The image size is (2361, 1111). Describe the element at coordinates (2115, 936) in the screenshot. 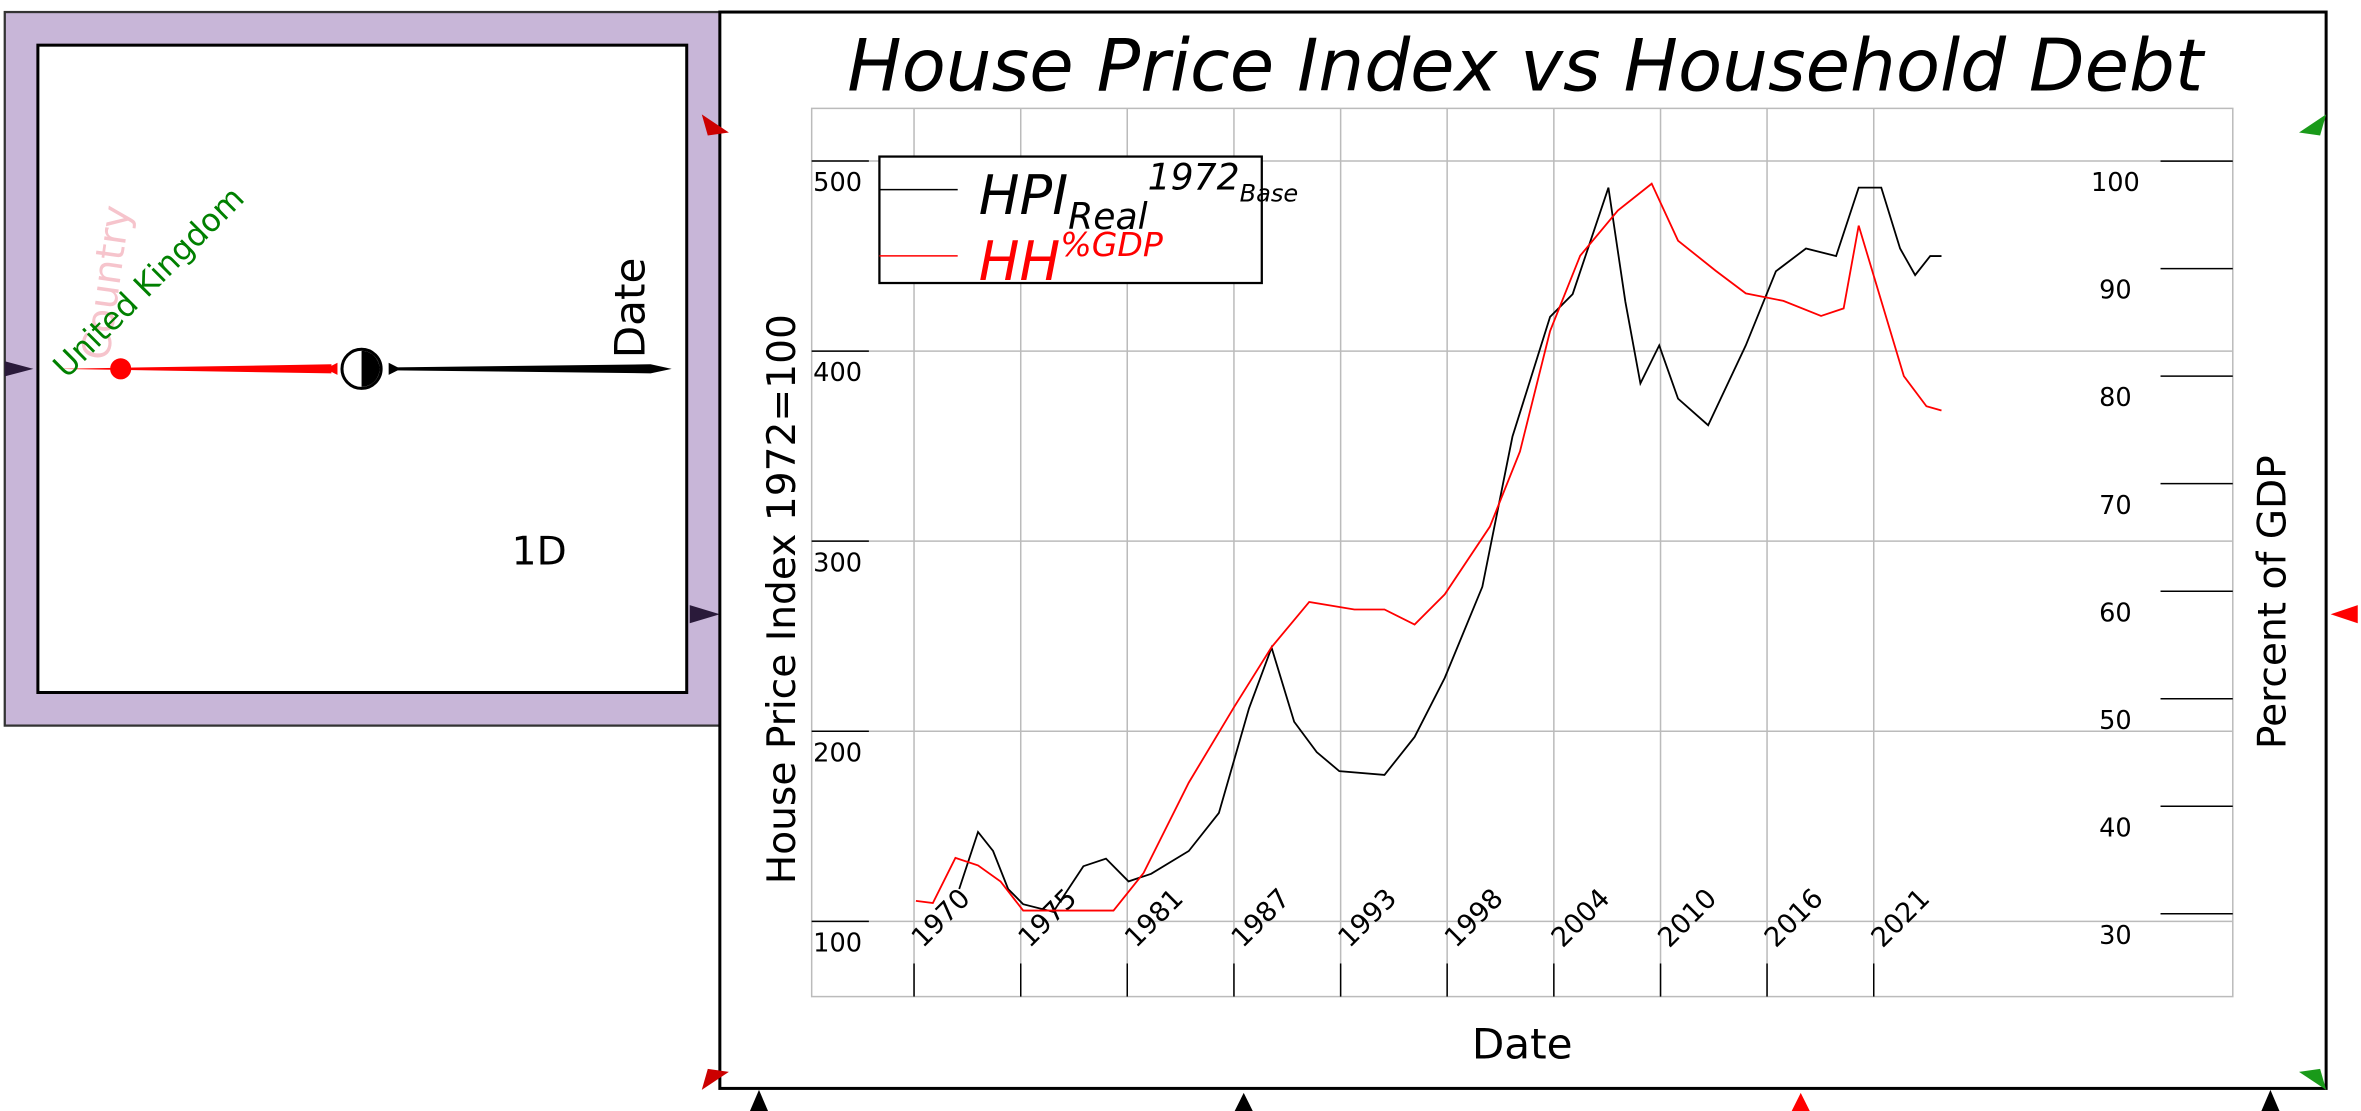

I see `y2-tick-label: 30` at that location.